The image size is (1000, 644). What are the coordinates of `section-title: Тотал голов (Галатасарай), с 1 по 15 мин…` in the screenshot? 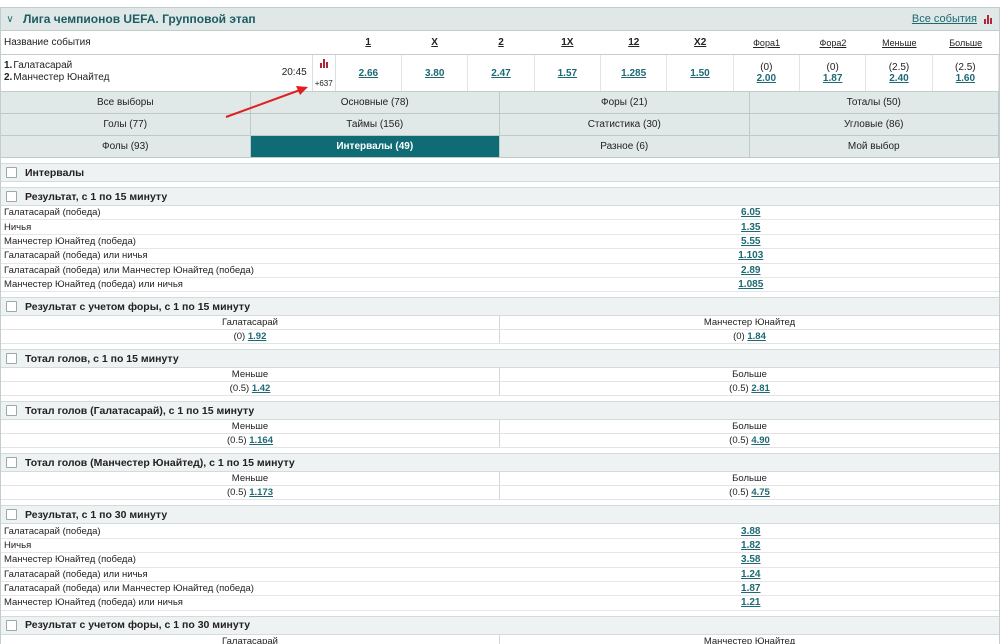 It's located at (140, 410).